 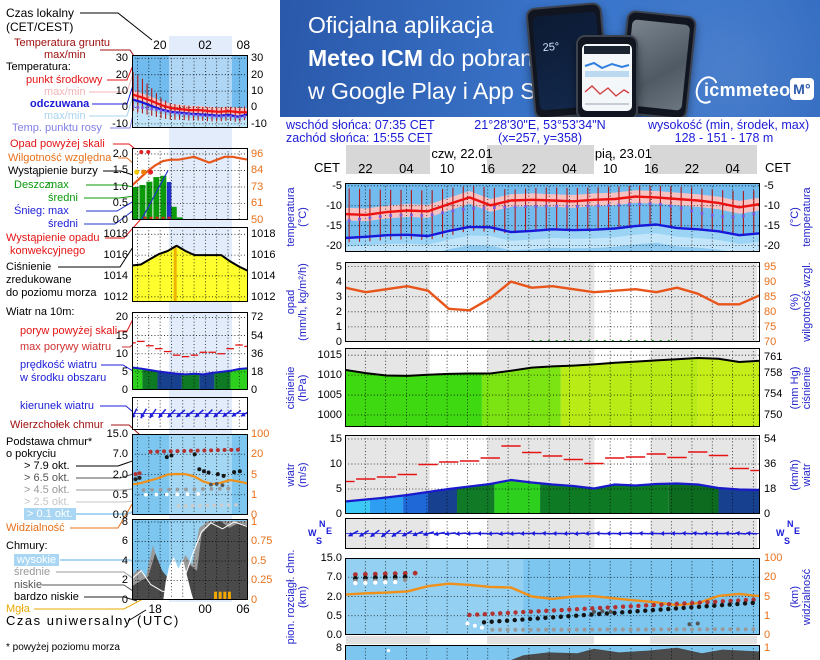 I want to click on date-label: czw, 22.01, so click(x=462, y=153).